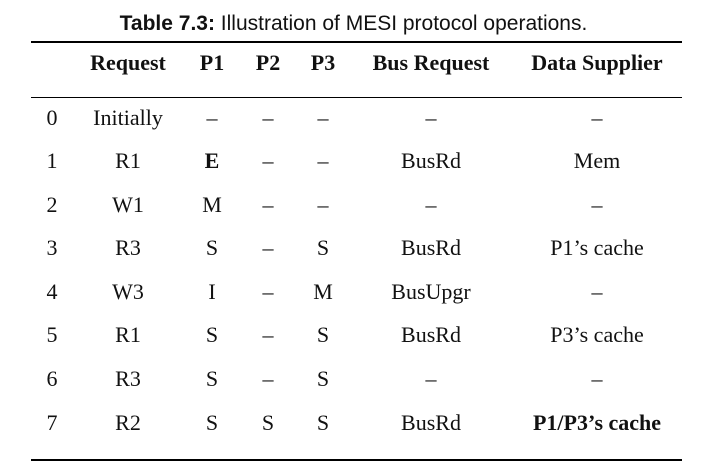  What do you see at coordinates (356, 97) in the screenshot?
I see `table-header-rule` at bounding box center [356, 97].